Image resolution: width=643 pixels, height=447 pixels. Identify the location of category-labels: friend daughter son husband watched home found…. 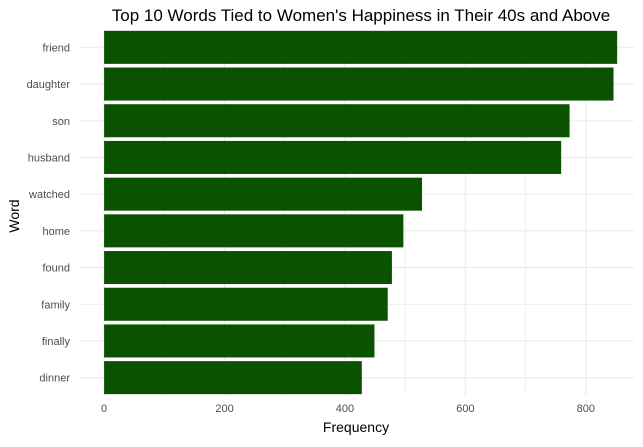
(49, 213).